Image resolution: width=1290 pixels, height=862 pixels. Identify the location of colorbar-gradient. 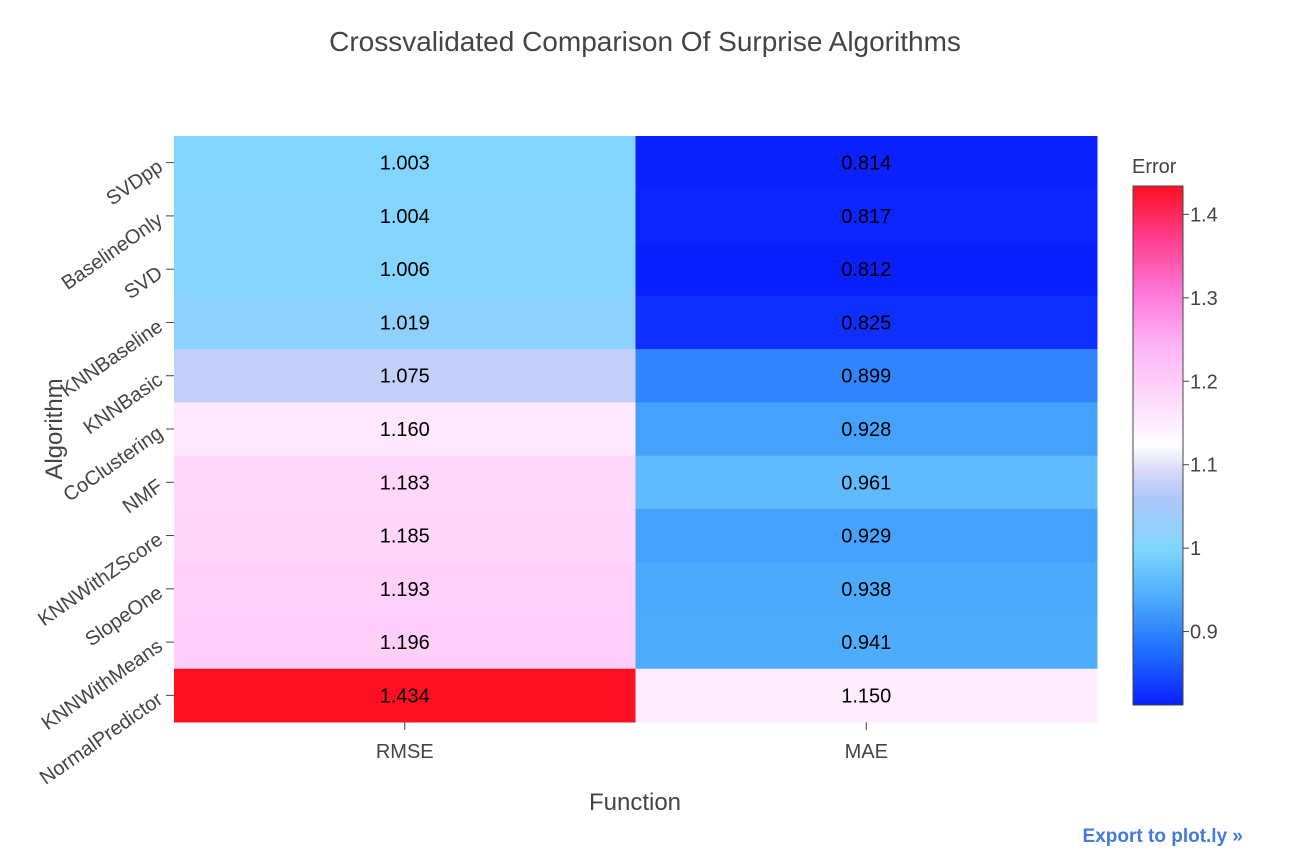
(1158, 445).